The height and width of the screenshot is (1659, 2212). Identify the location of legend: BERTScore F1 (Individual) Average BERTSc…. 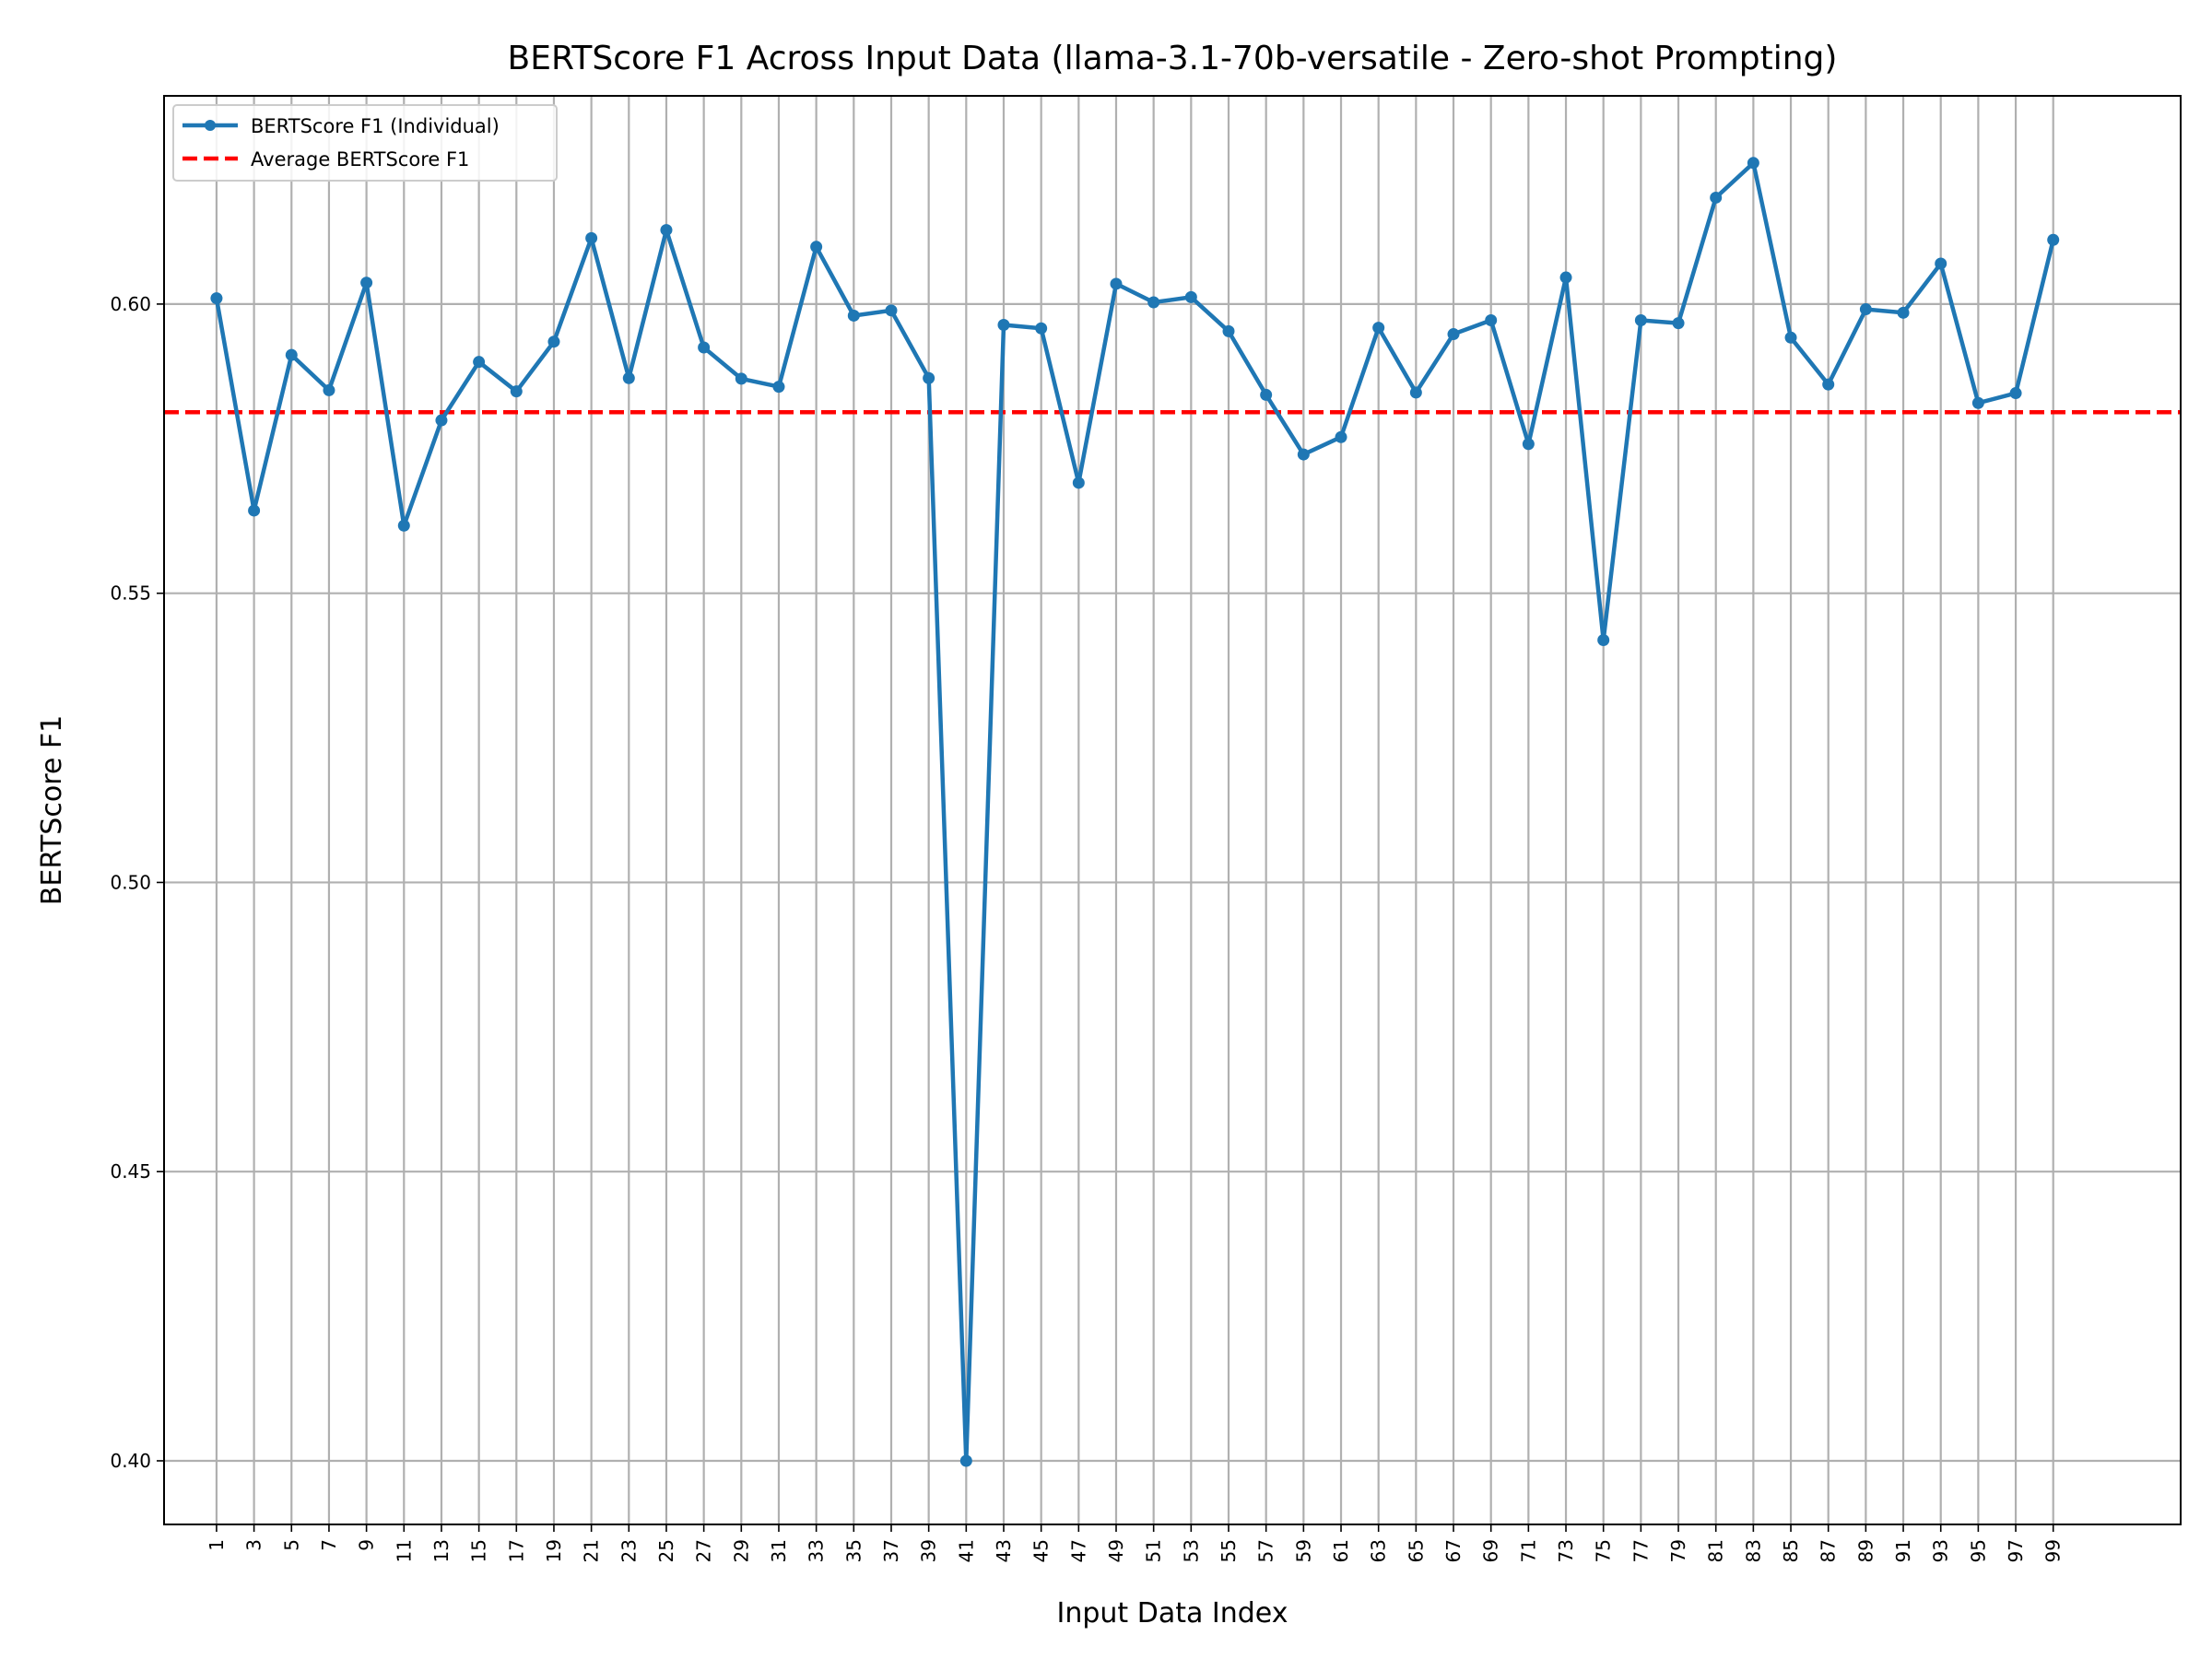
(365, 143).